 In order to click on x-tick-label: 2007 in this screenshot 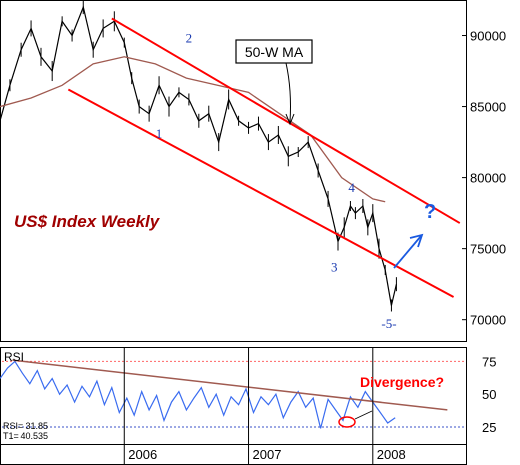, I will do `click(267, 454)`.